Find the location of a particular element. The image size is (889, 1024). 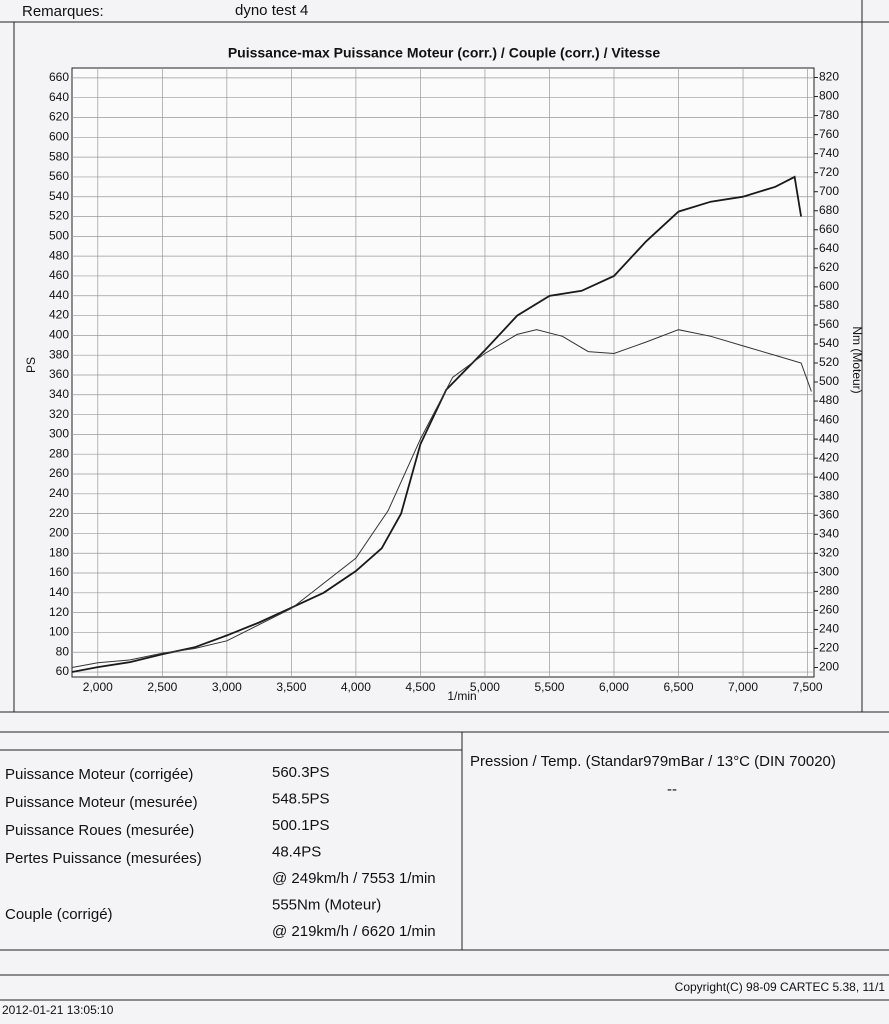

conditions-value: -- is located at coordinates (672, 789).